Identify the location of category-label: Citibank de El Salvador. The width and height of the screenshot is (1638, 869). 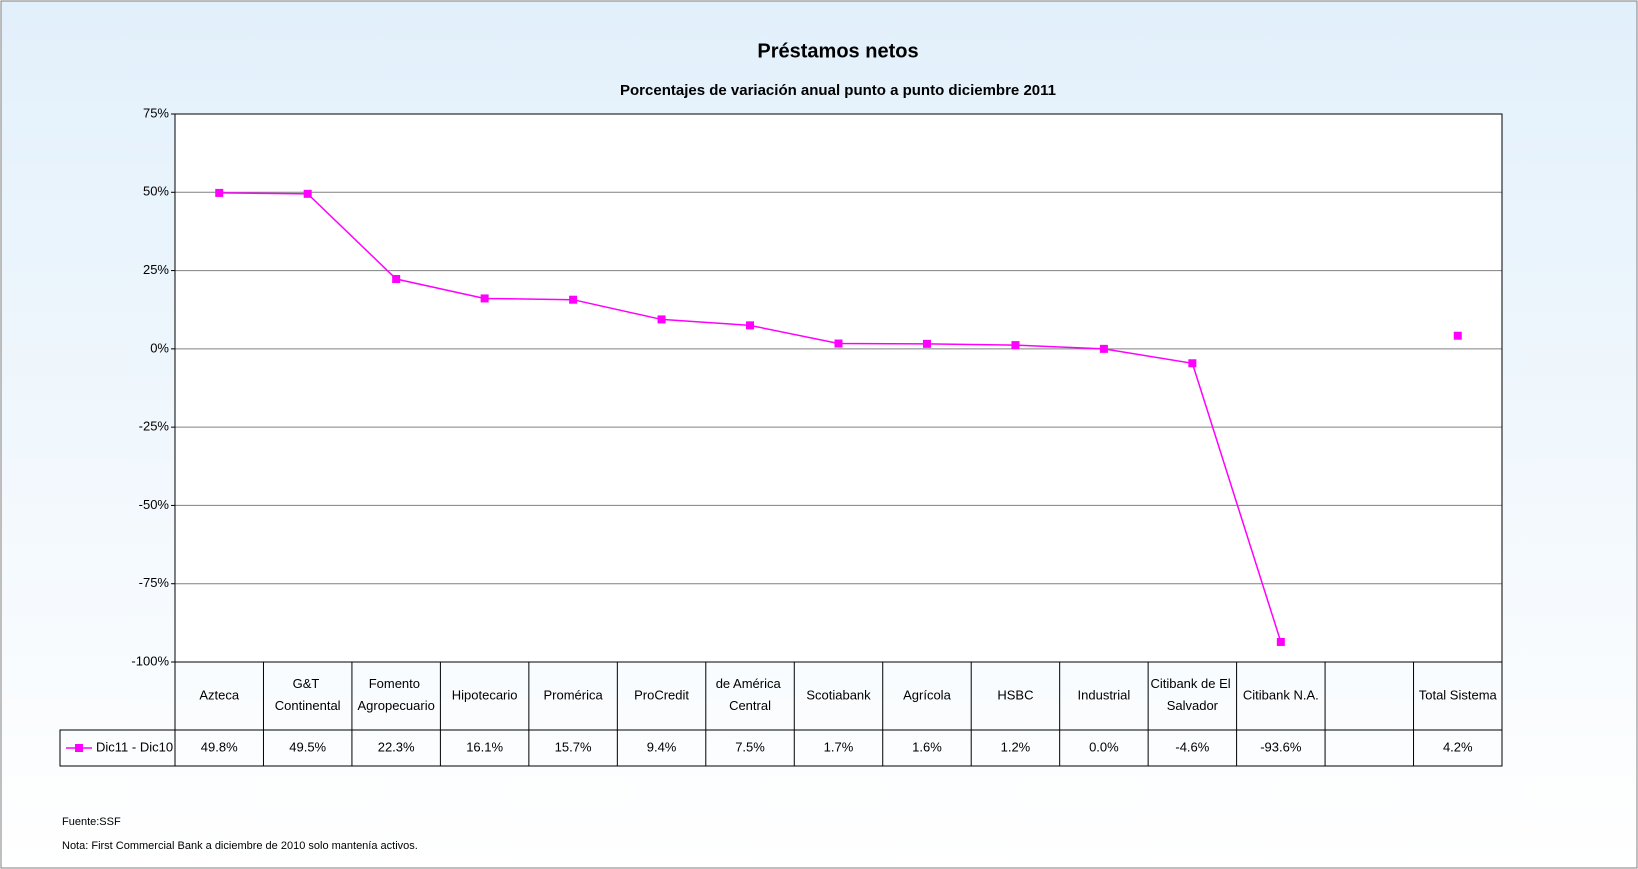
(1192, 694).